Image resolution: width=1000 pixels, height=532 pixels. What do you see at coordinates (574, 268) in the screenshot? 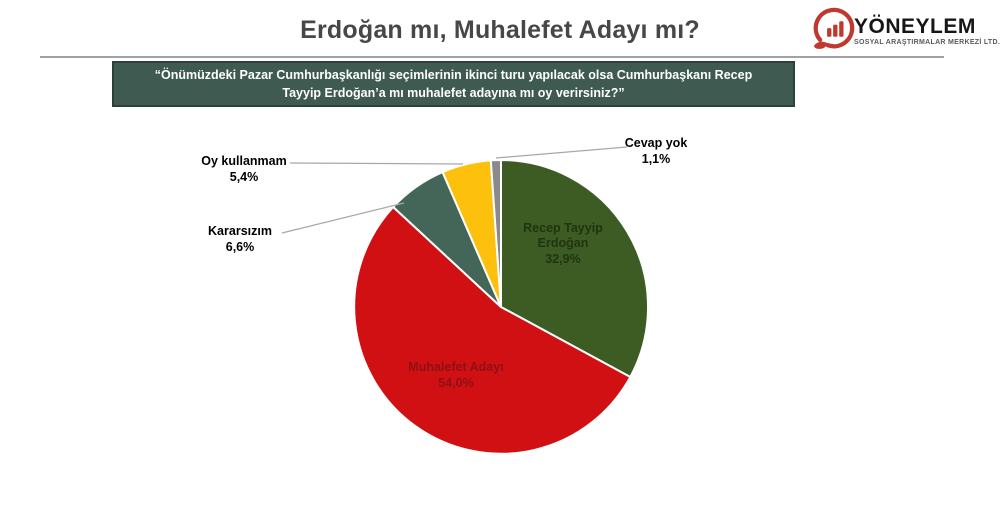
I see `pie-slice-recep-tayyip-erdo-an` at bounding box center [574, 268].